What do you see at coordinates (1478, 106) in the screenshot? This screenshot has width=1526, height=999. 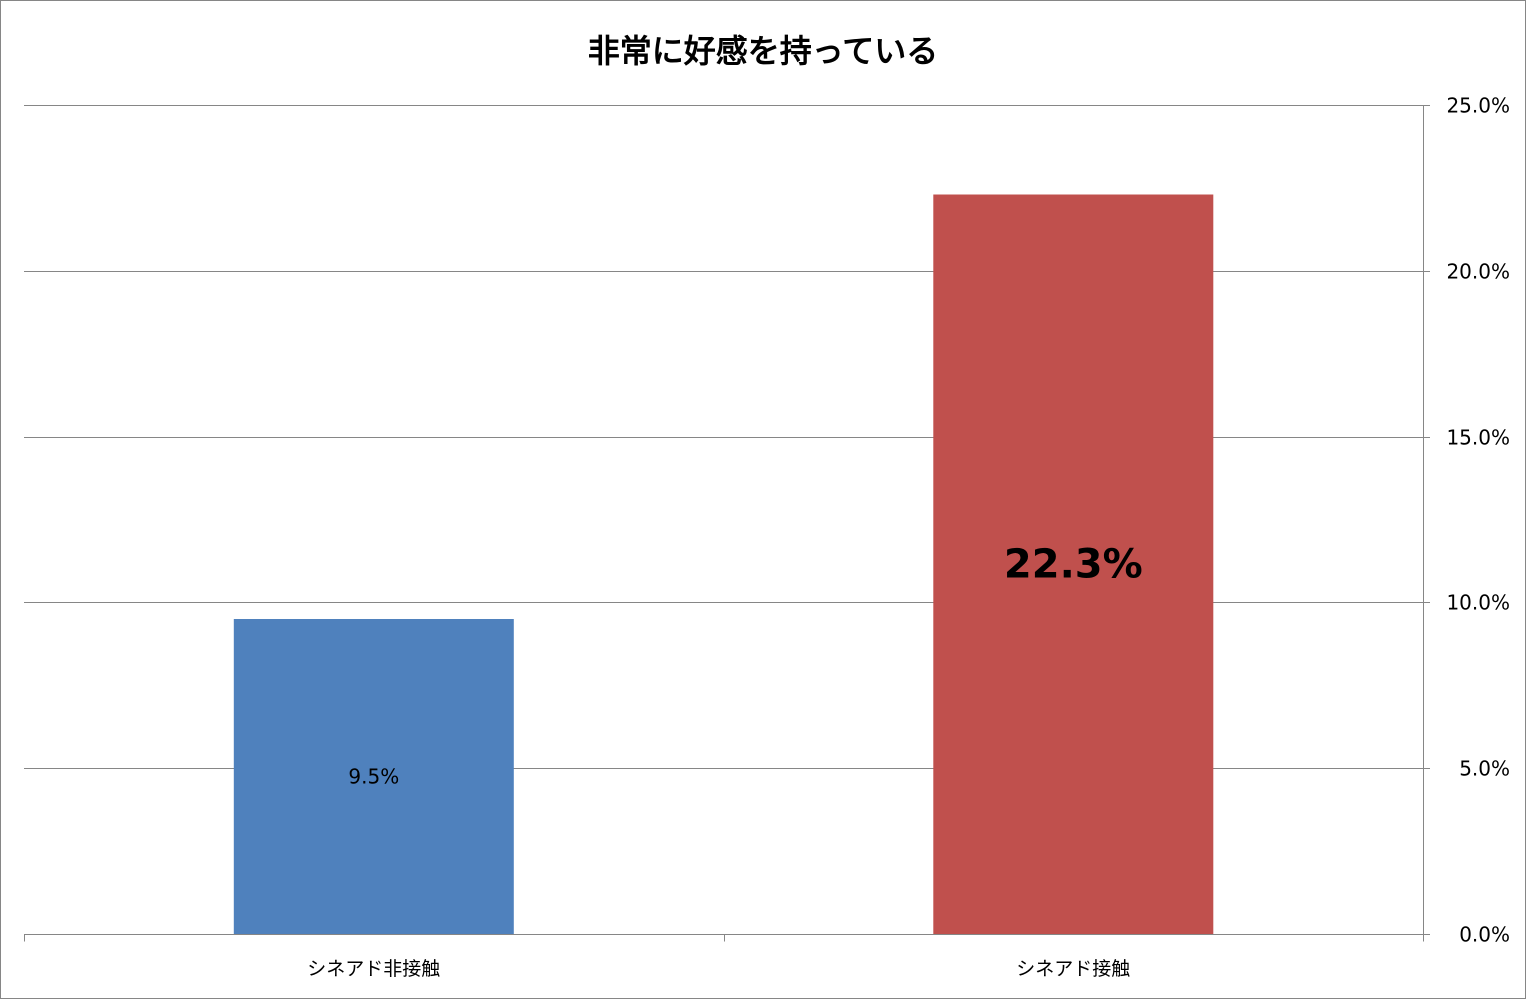 I see `y-tick-label: 25.0%` at bounding box center [1478, 106].